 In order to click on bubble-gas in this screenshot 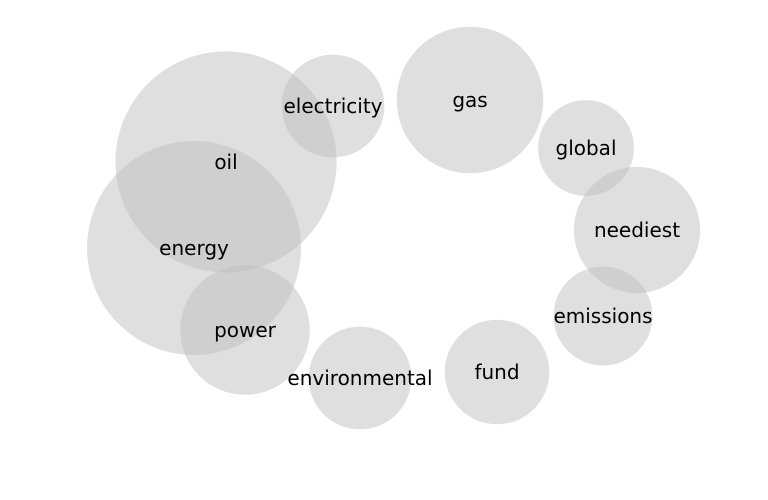, I will do `click(470, 100)`.